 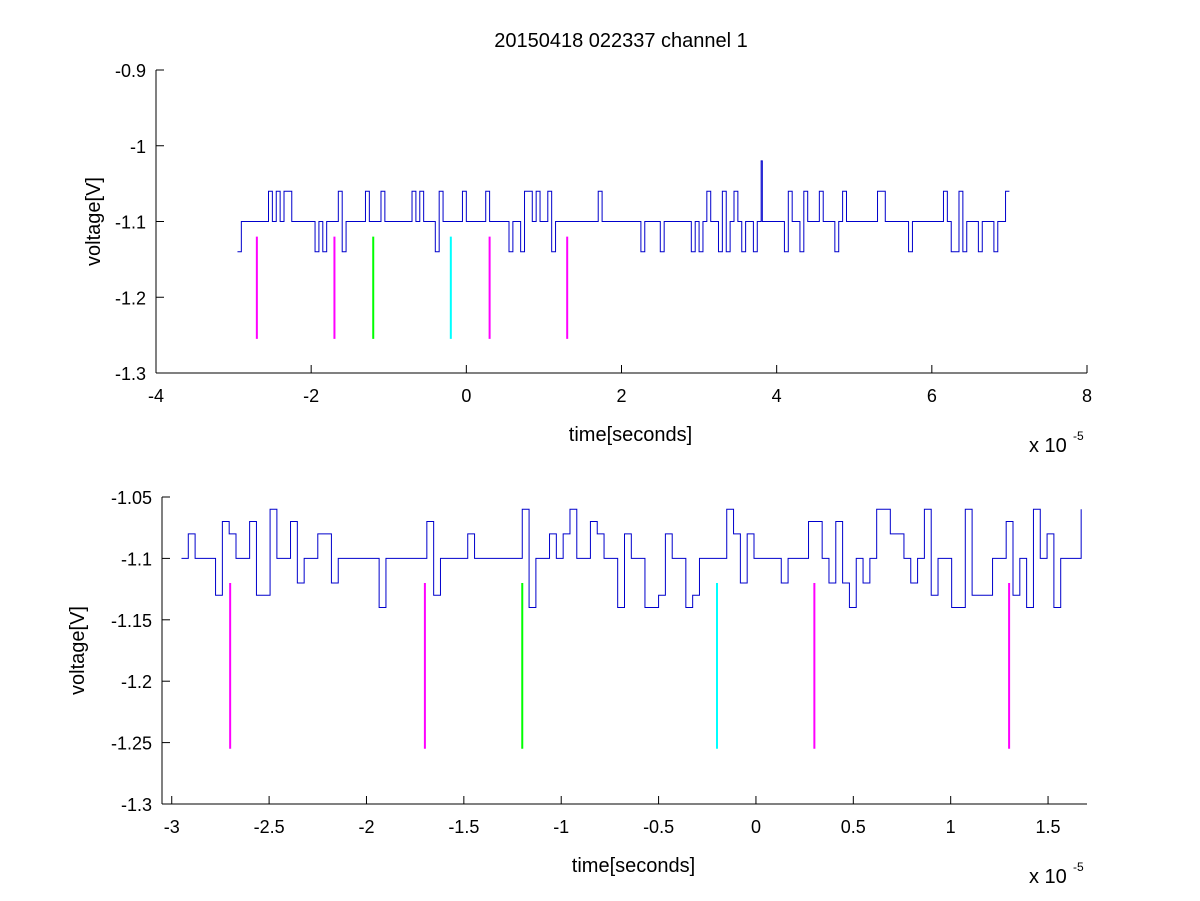 I want to click on y-tick-label: -1.05, so click(x=131, y=498).